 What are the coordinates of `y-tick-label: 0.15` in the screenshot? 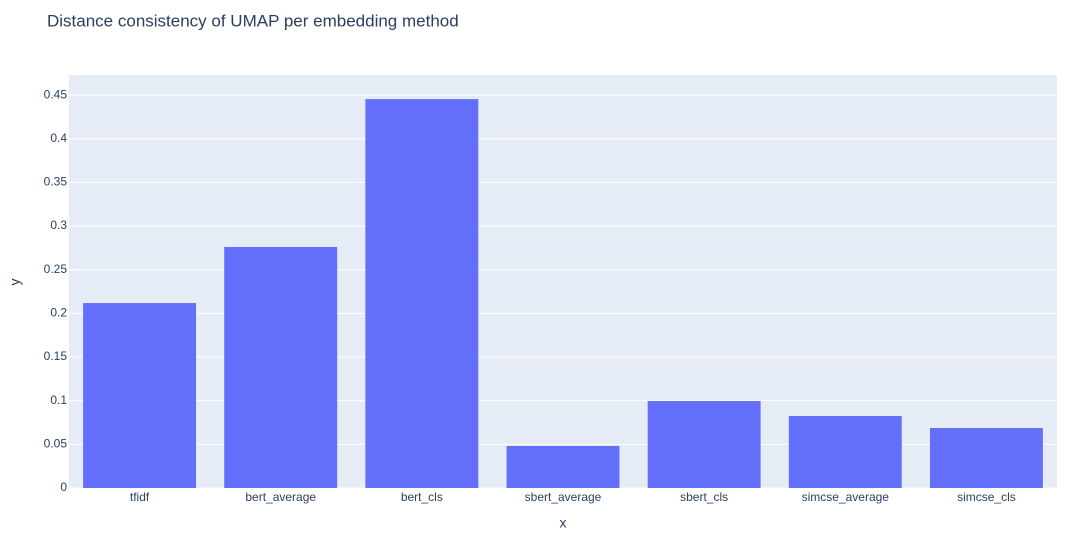 It's located at (56, 356).